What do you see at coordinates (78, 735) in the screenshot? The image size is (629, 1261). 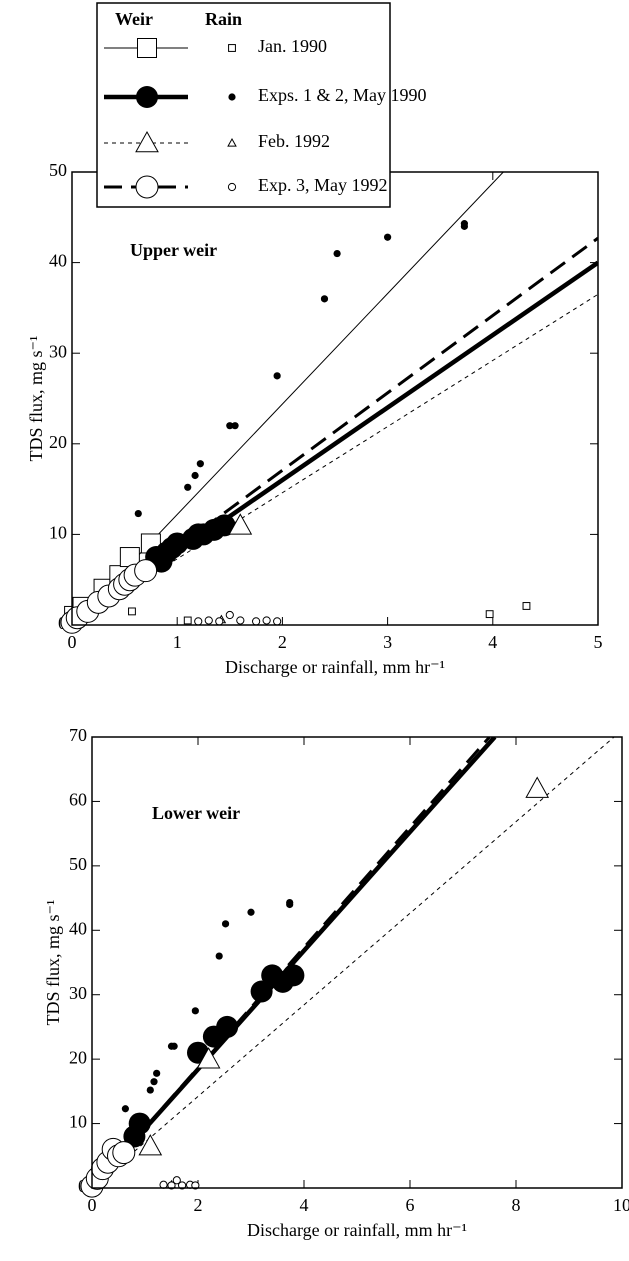 I see `y-tick-label: 70` at bounding box center [78, 735].